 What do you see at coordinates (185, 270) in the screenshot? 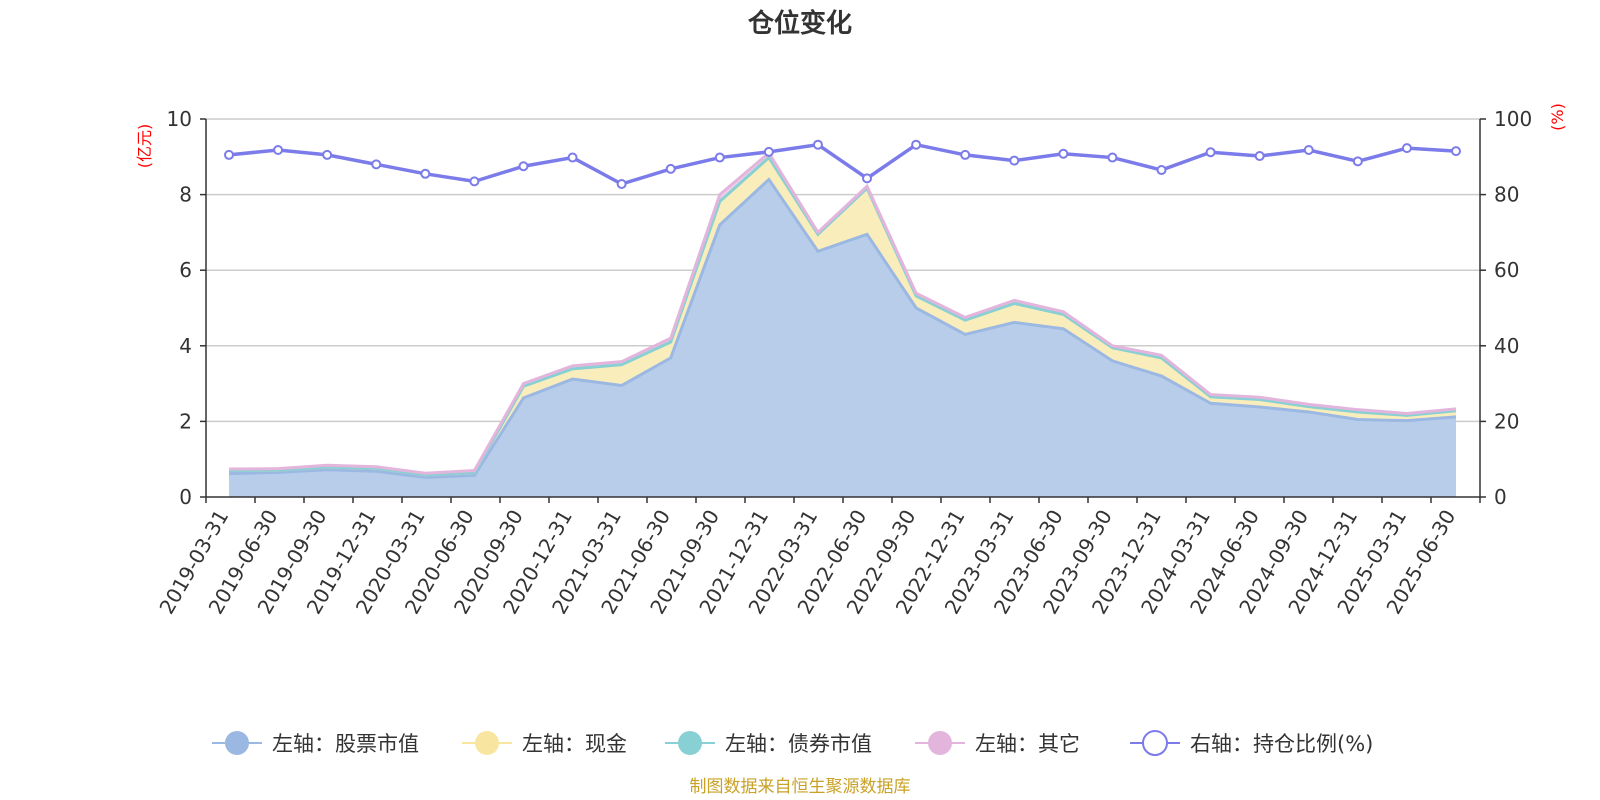
I see `left-tick-label: 6` at bounding box center [185, 270].